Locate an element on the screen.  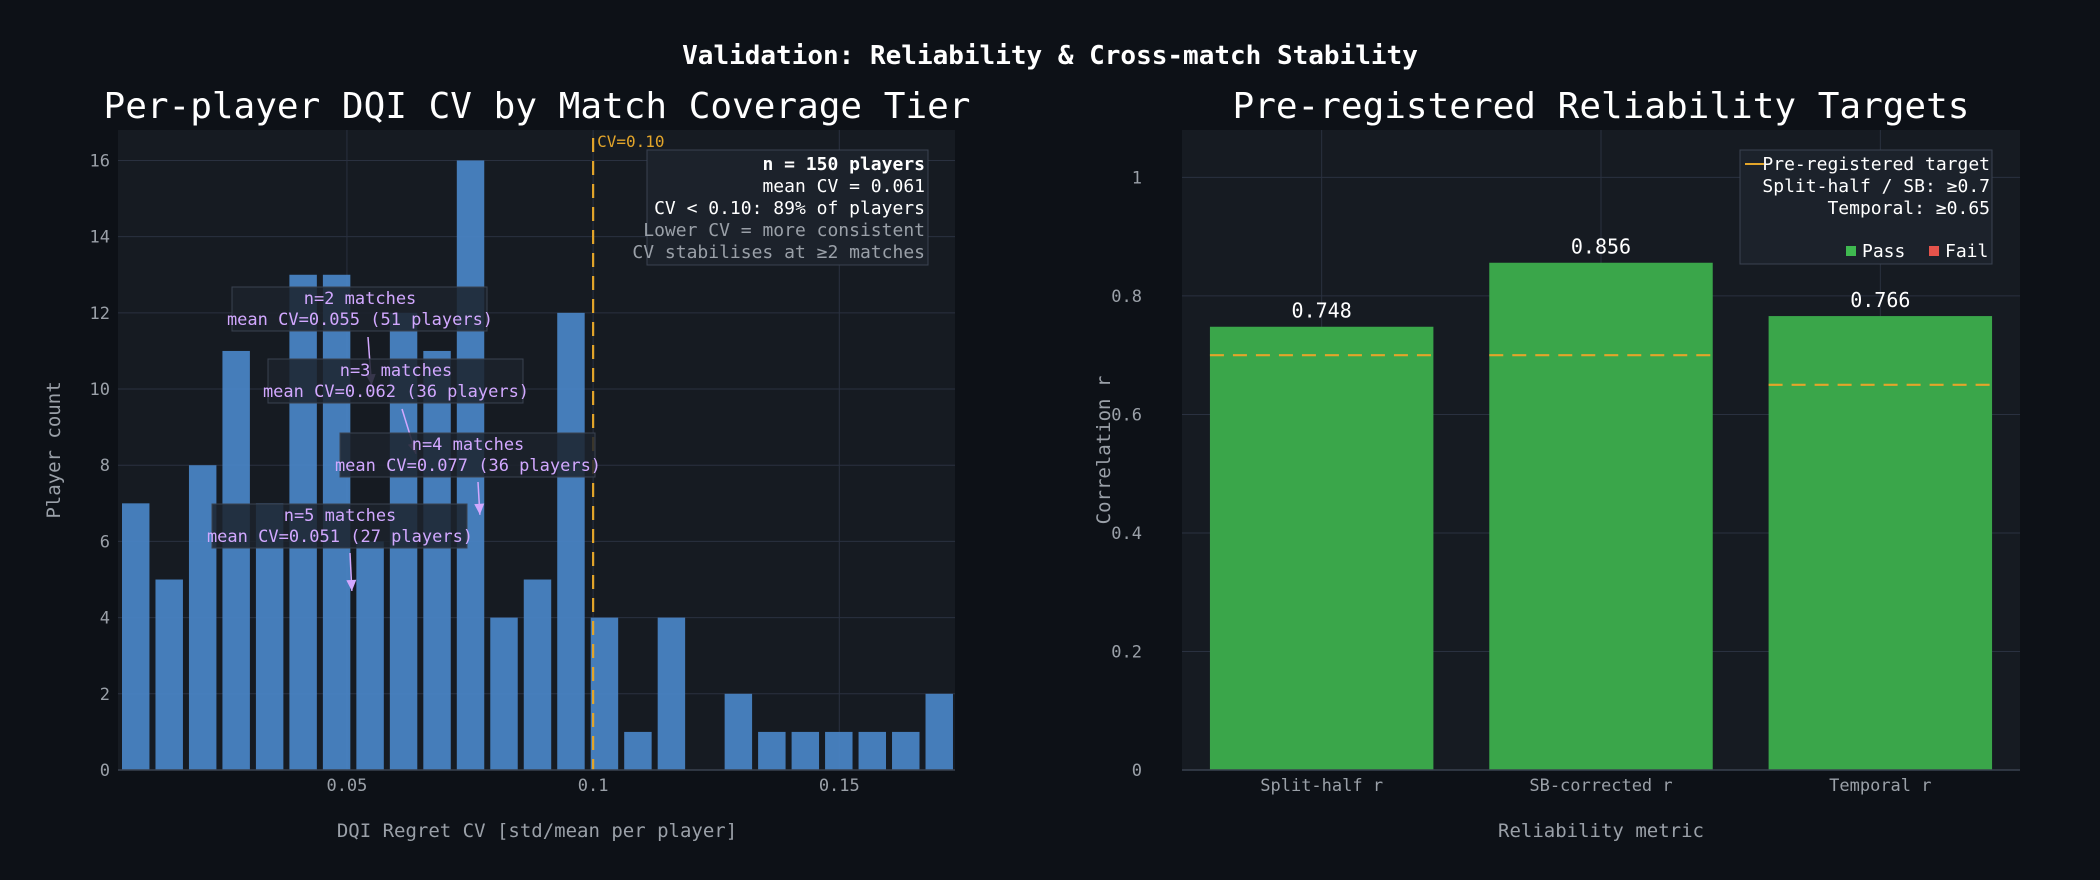
y-tick-label: 1 is located at coordinates (1137, 178).